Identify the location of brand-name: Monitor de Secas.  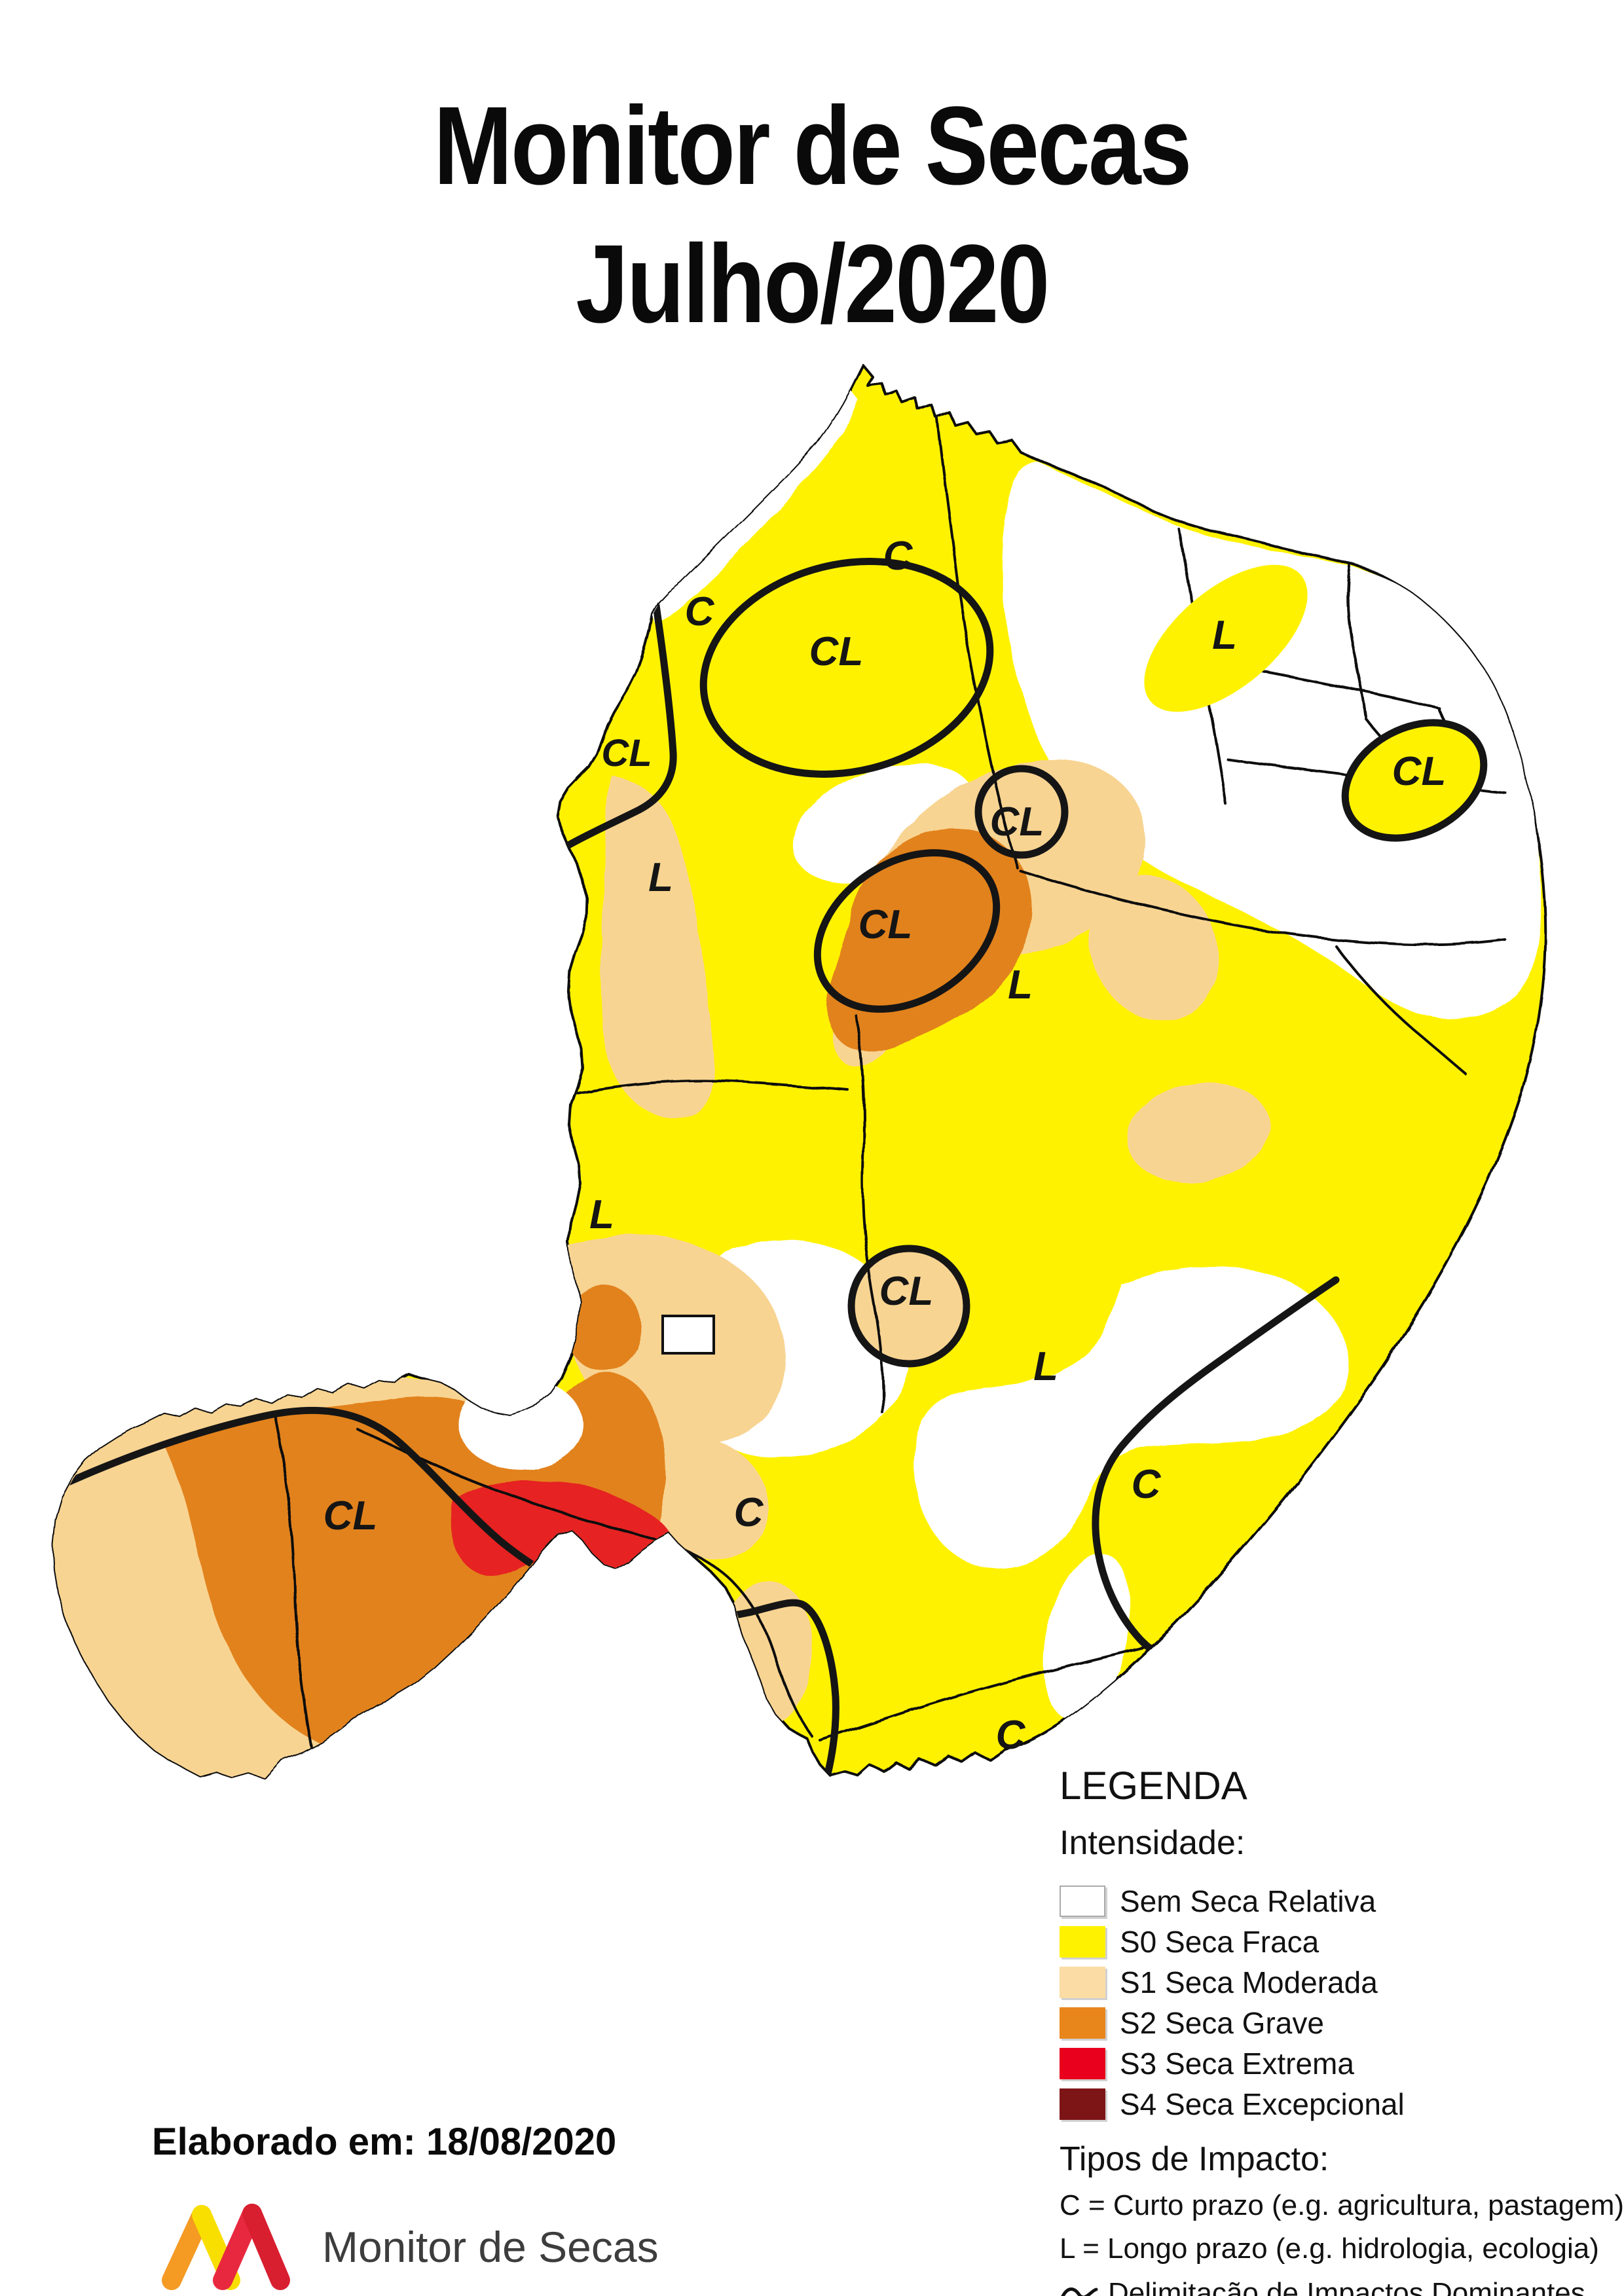
(490, 2247).